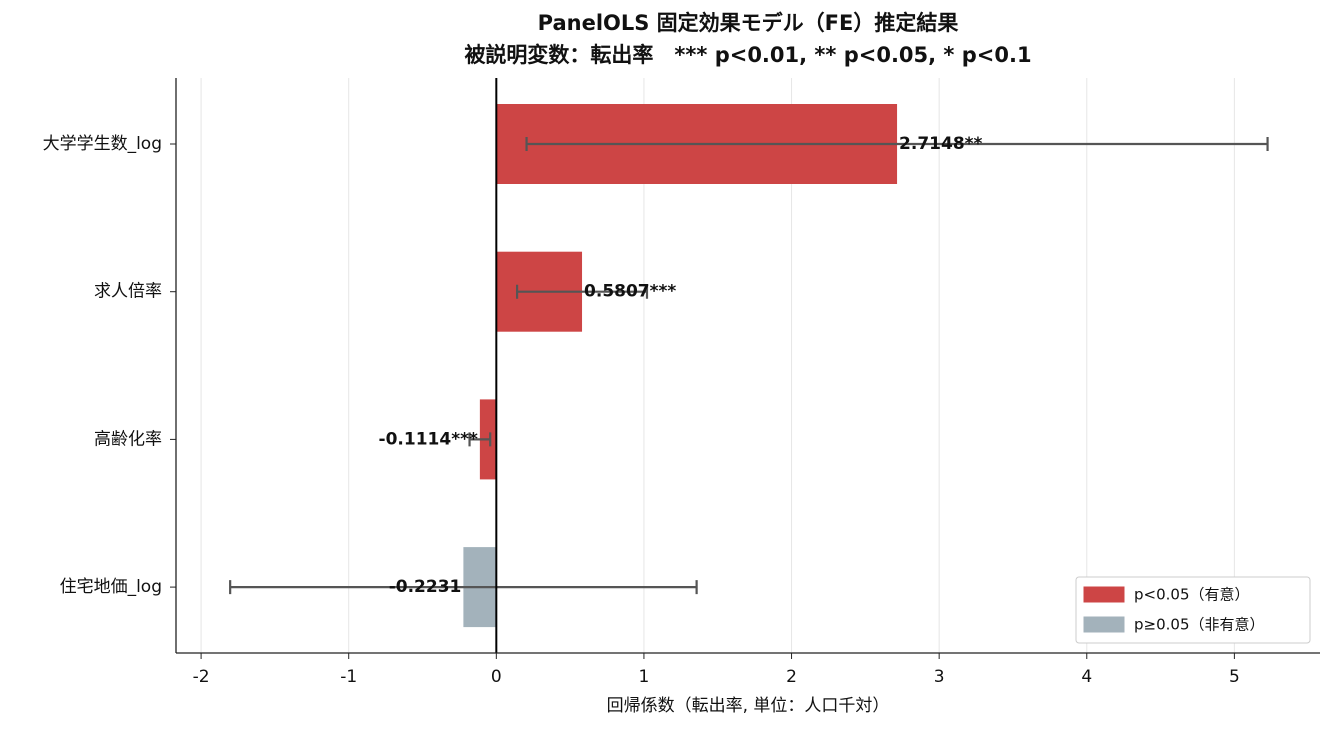  What do you see at coordinates (1234, 677) in the screenshot?
I see `x-tick-label: 5` at bounding box center [1234, 677].